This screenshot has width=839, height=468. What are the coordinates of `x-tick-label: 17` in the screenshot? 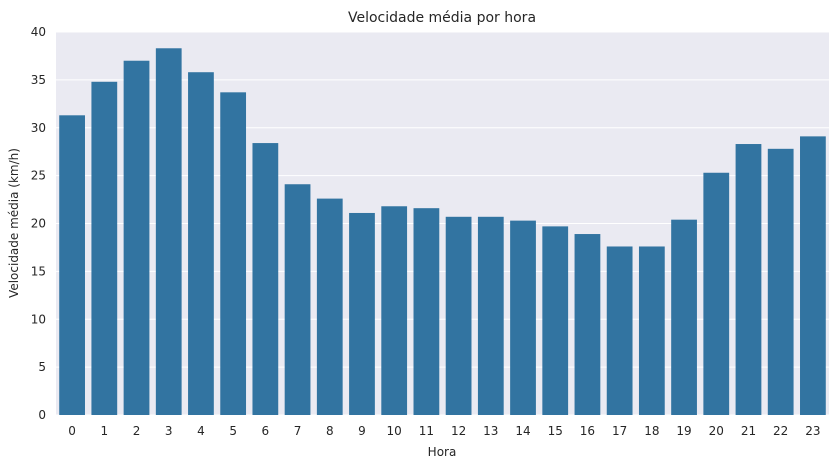 It's located at (619, 431).